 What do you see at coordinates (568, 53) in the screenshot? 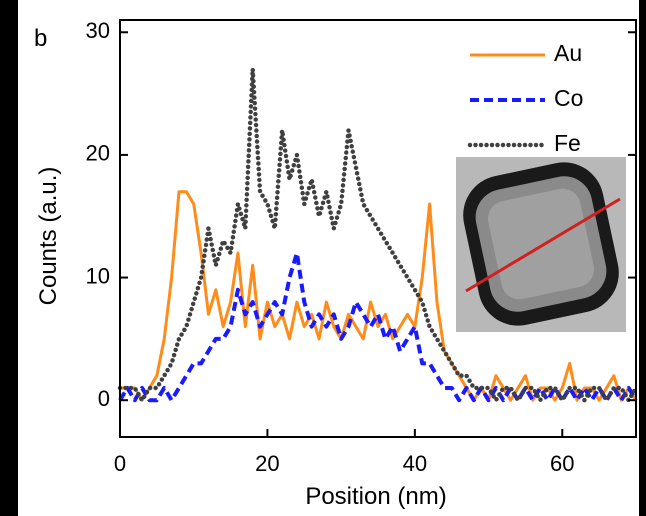
I see `legend-label: Au` at bounding box center [568, 53].